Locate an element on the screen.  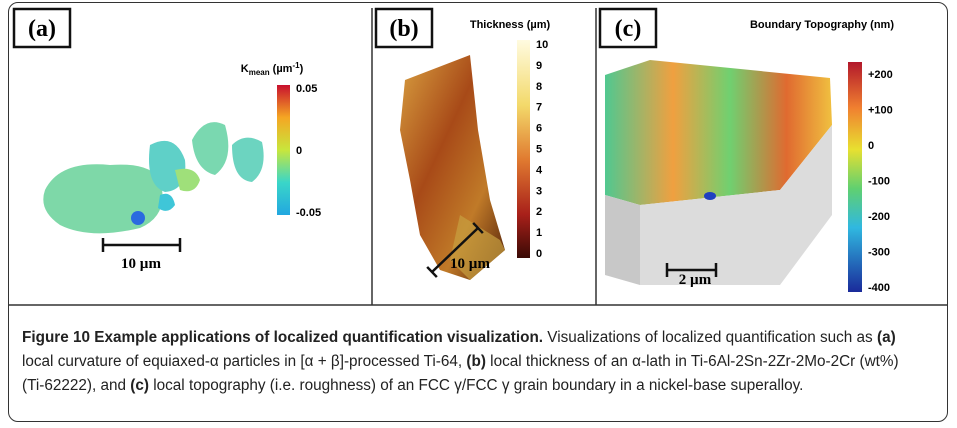
panel-label: (b) is located at coordinates (403, 29).